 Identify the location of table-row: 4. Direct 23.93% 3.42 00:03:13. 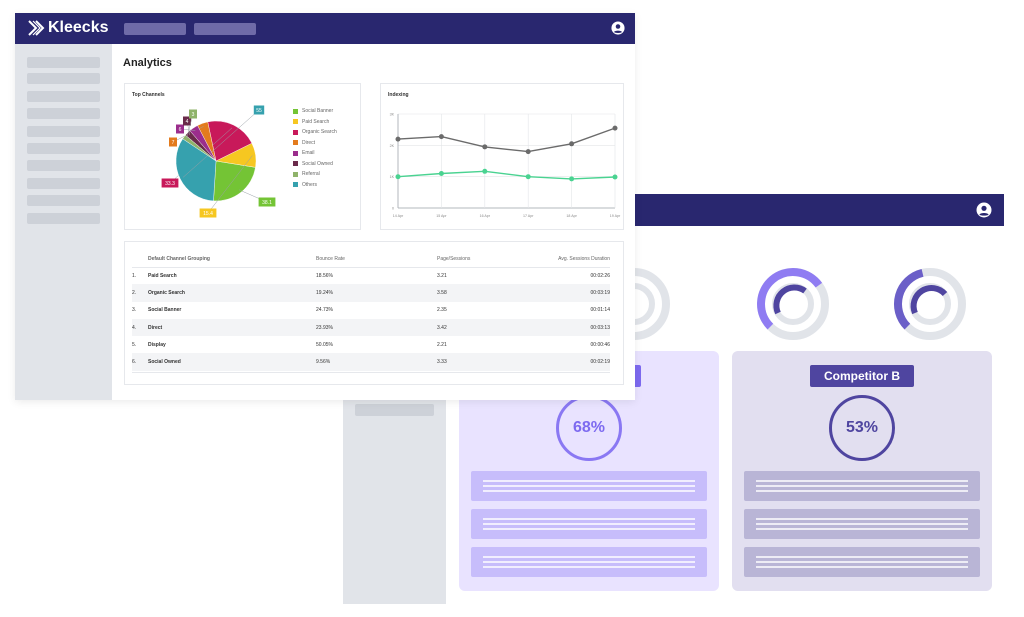
(371, 327).